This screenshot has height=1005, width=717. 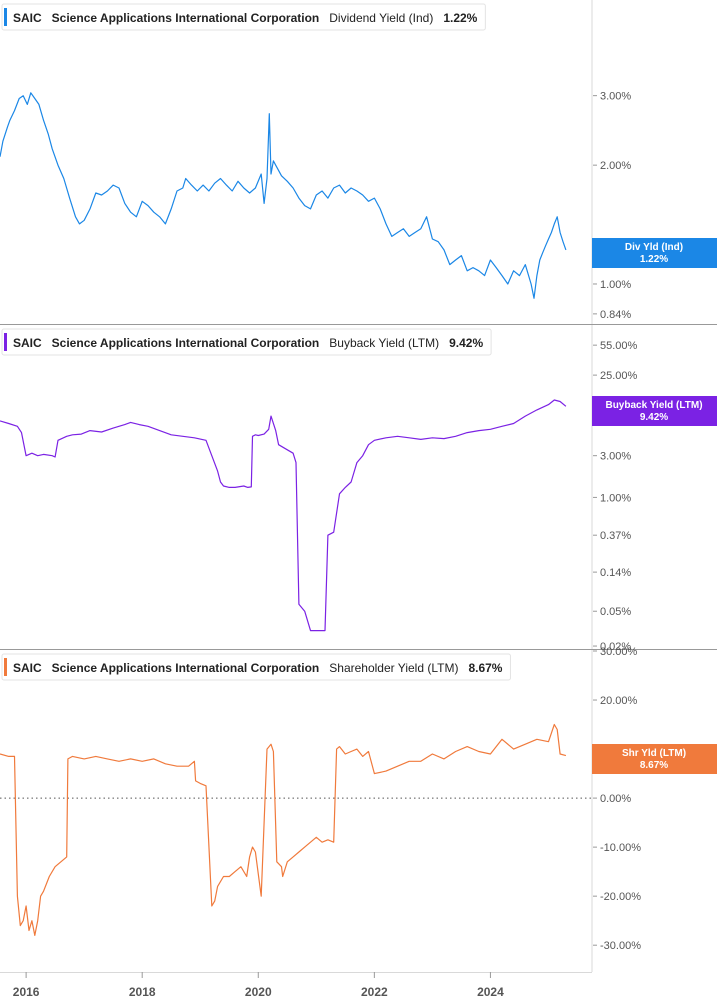 I want to click on y-tick-label: 0.84%, so click(x=615, y=315).